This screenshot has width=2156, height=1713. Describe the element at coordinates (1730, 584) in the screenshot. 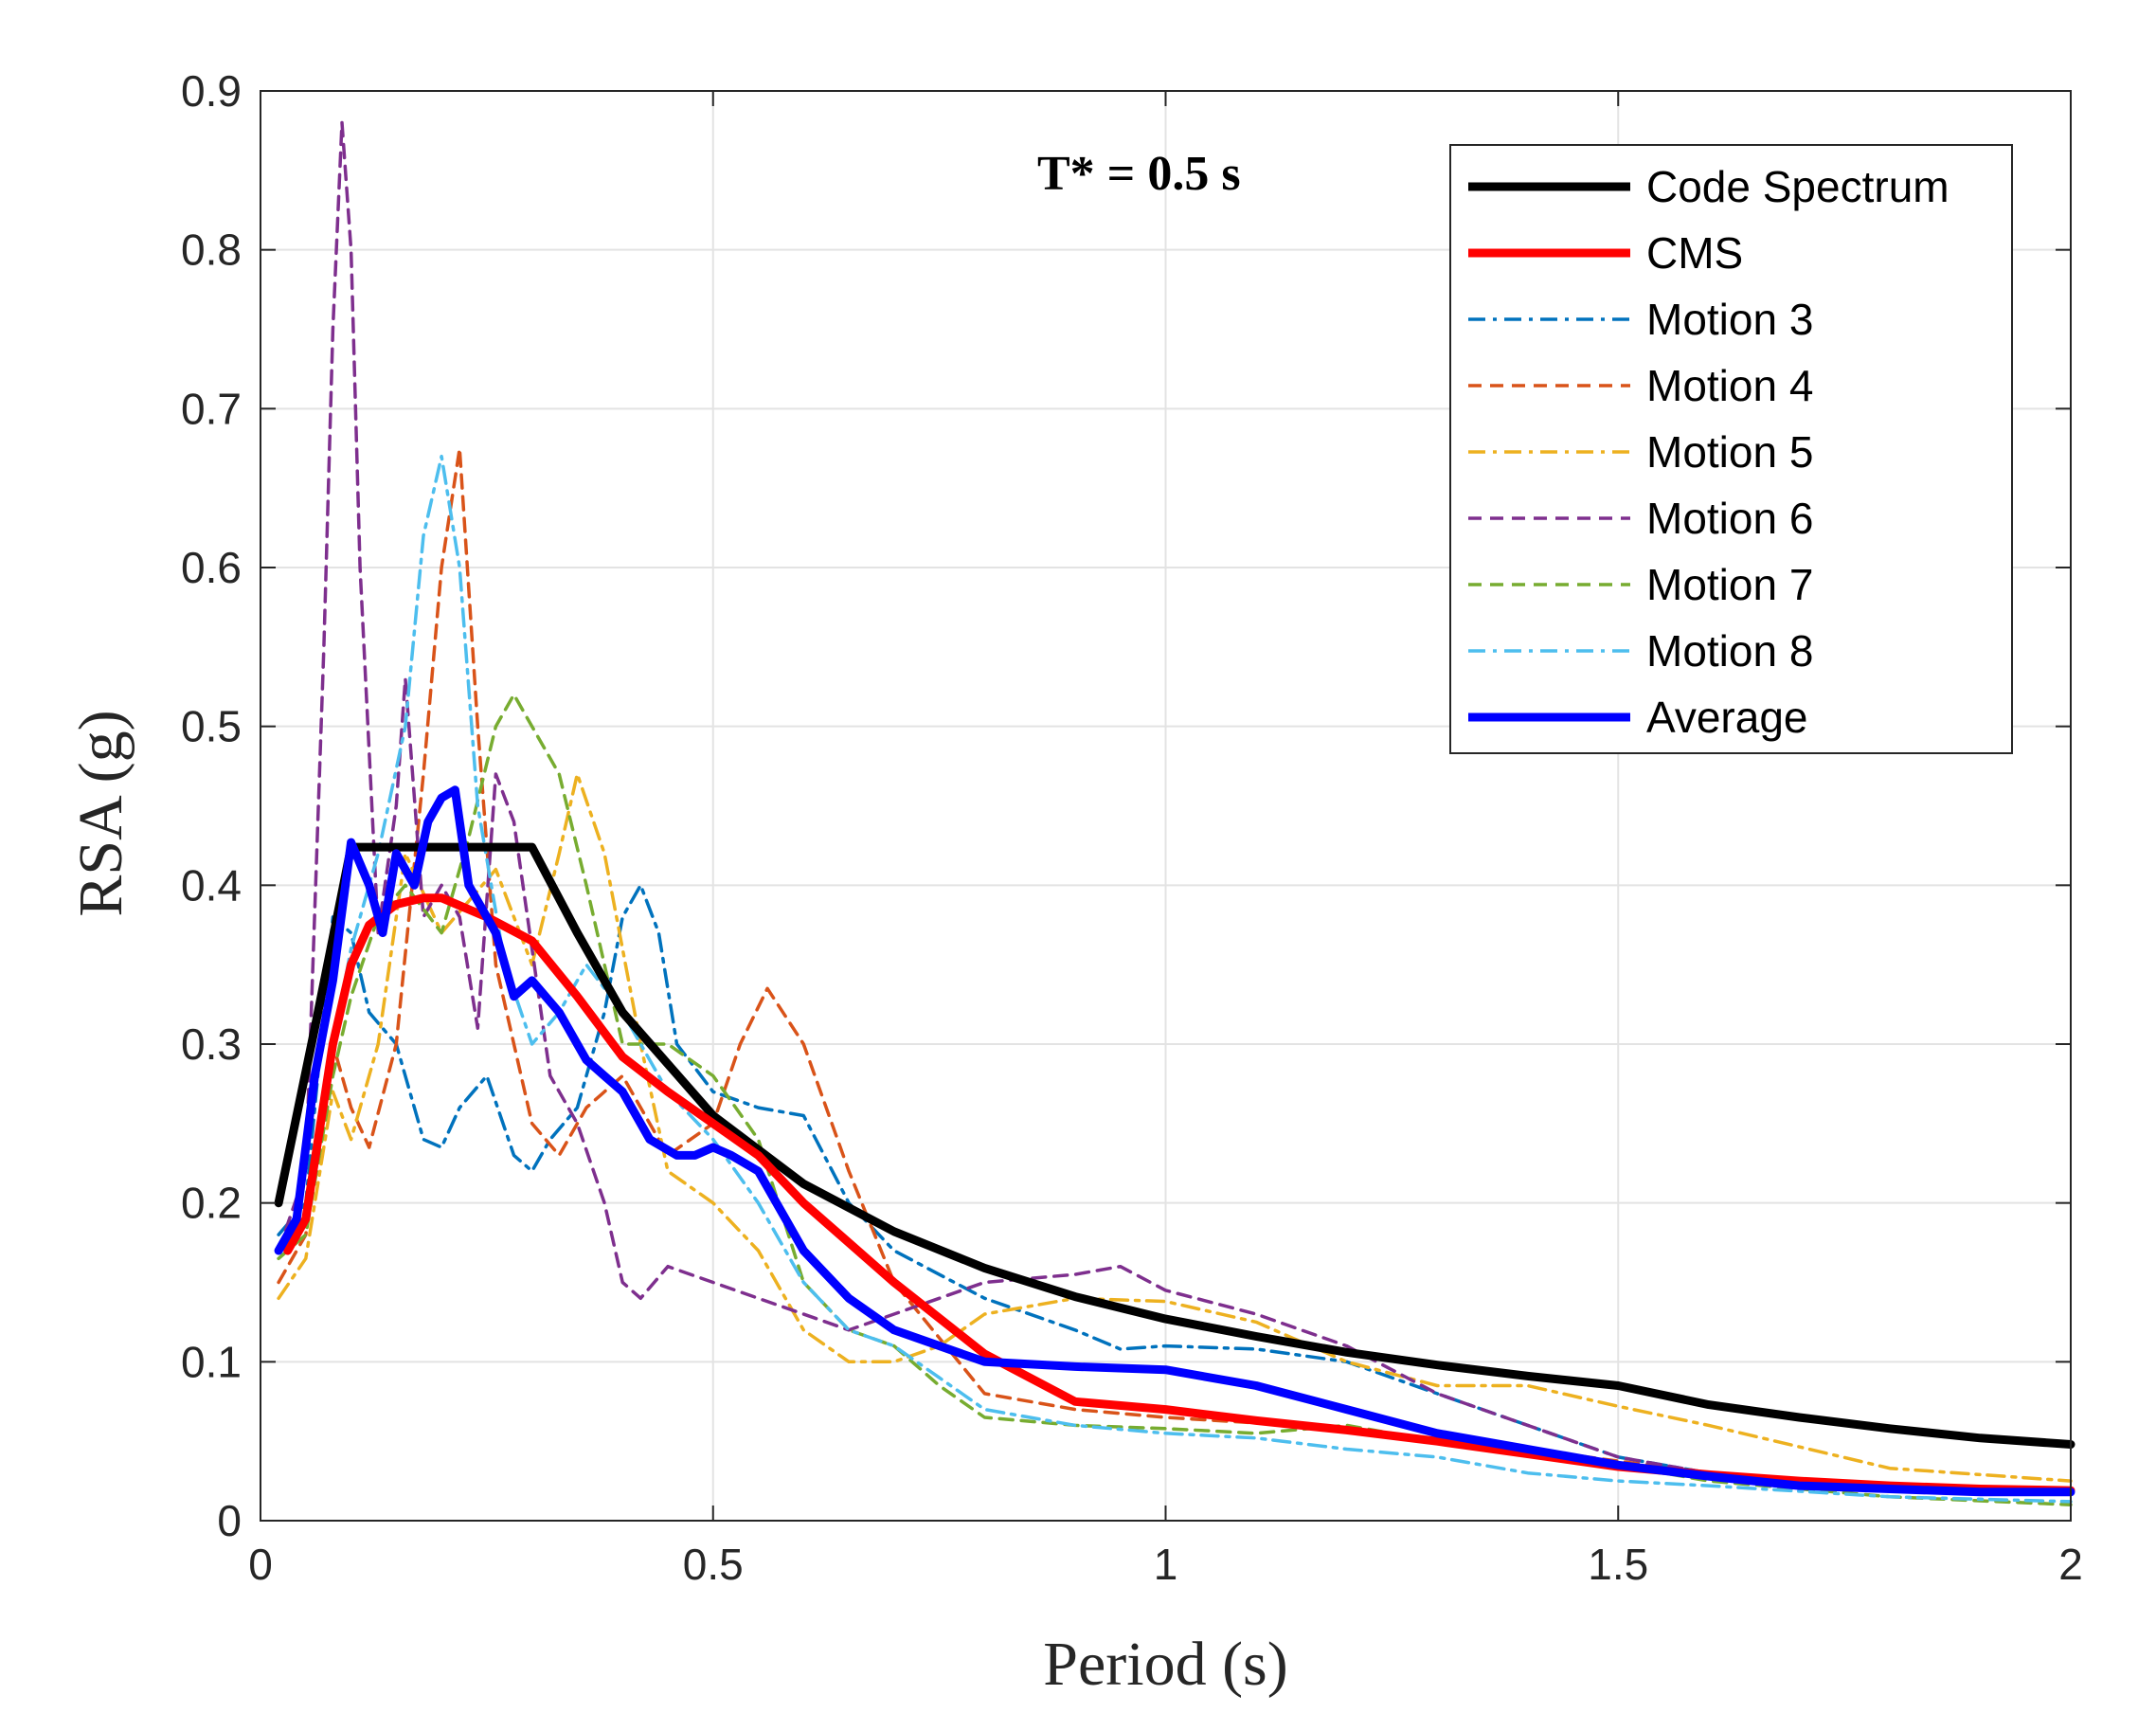

I see `legend-label: Motion 7` at that location.